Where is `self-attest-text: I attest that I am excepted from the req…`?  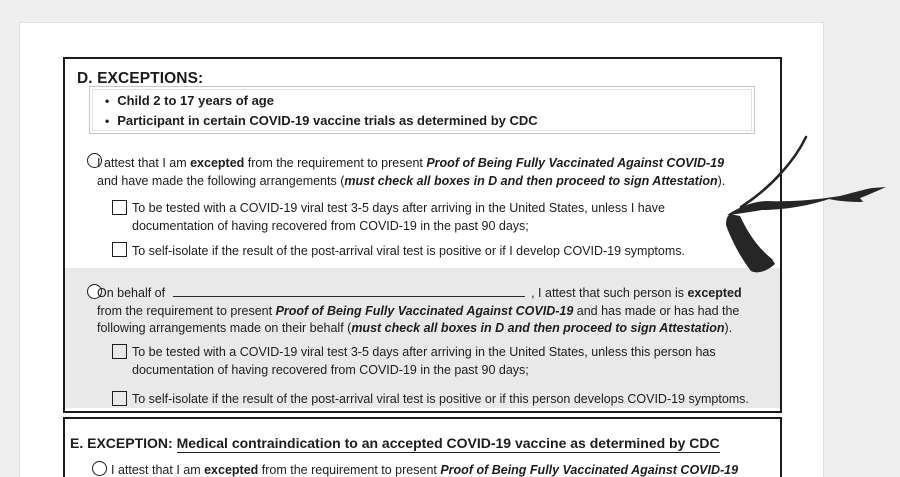 self-attest-text: I attest that I am excepted from the req… is located at coordinates (411, 172).